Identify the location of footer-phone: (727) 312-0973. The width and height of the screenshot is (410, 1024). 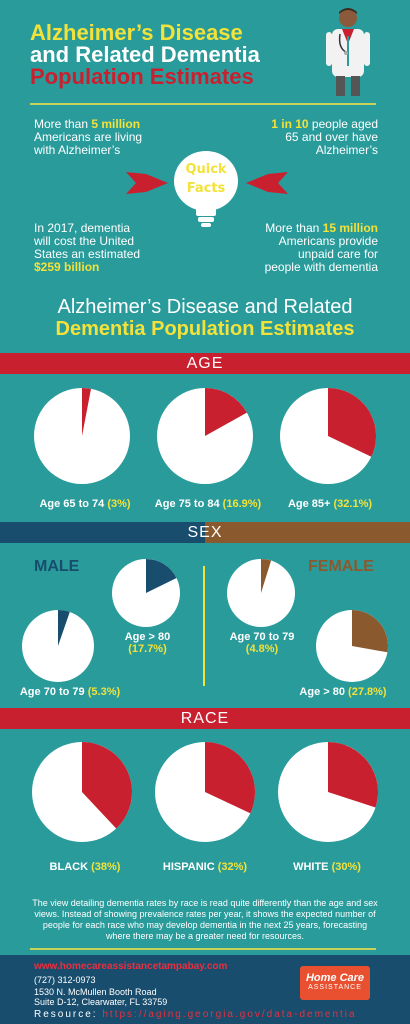
(65, 980).